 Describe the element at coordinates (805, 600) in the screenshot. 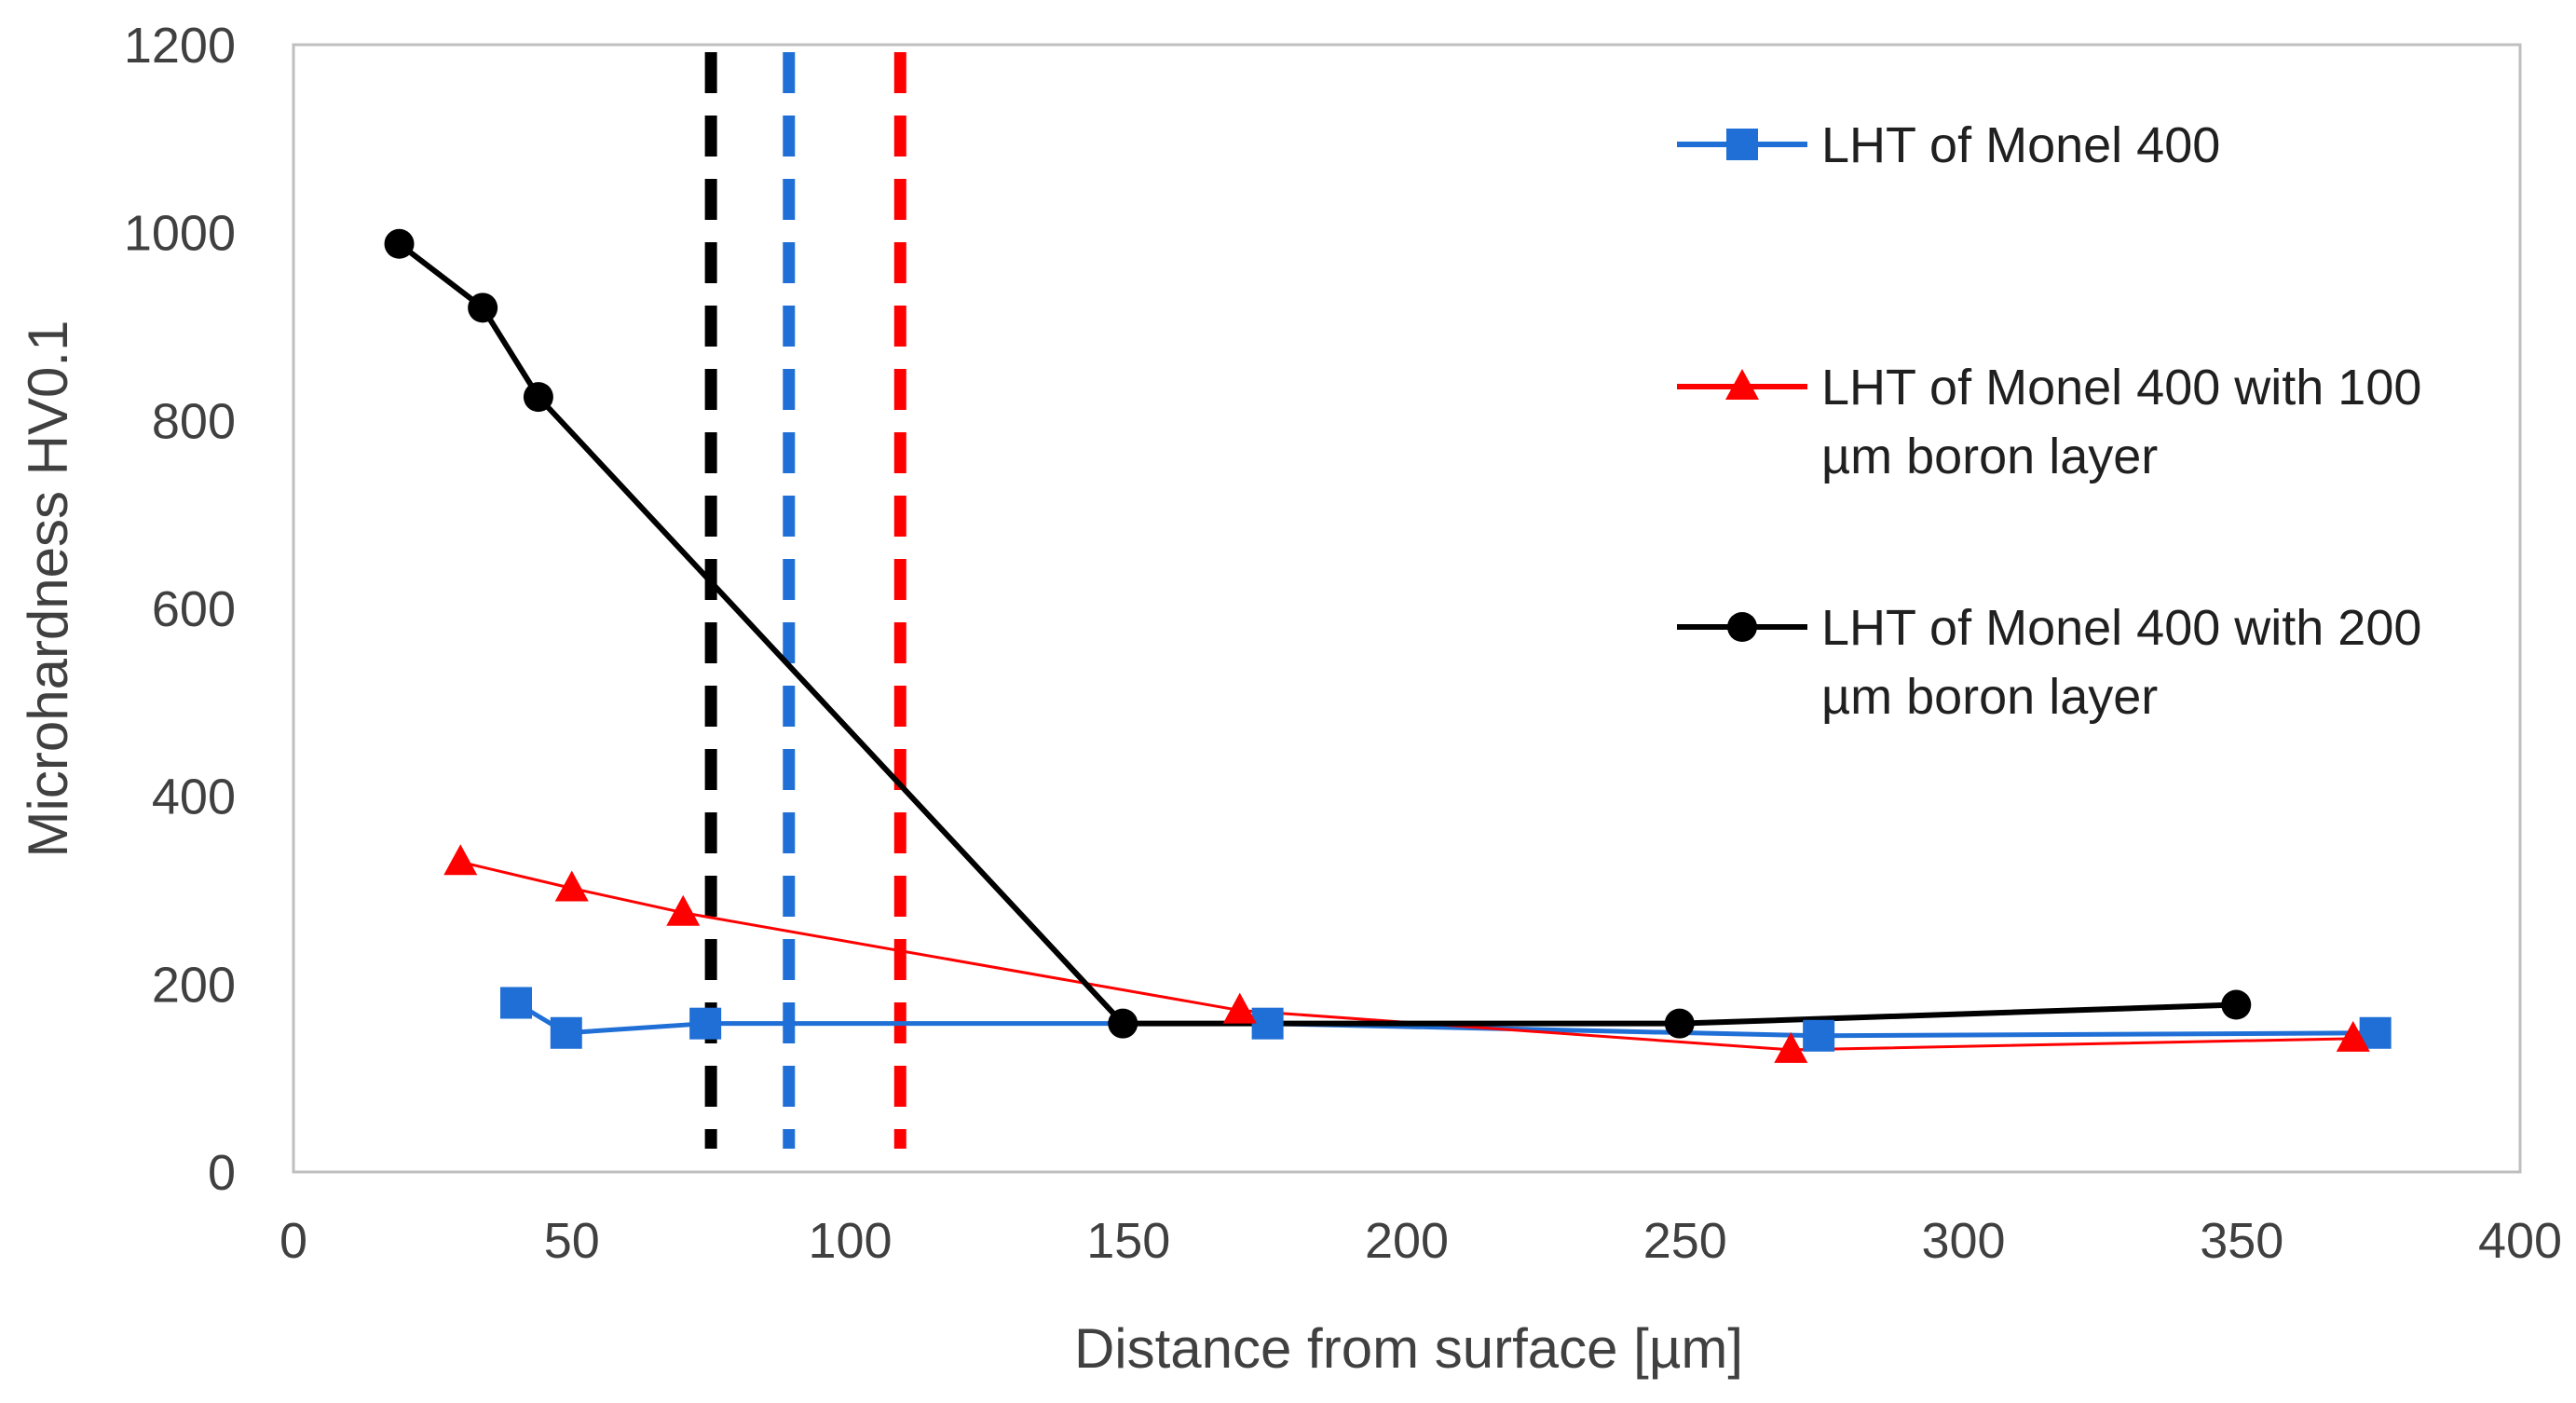

I see `reference-lines` at that location.